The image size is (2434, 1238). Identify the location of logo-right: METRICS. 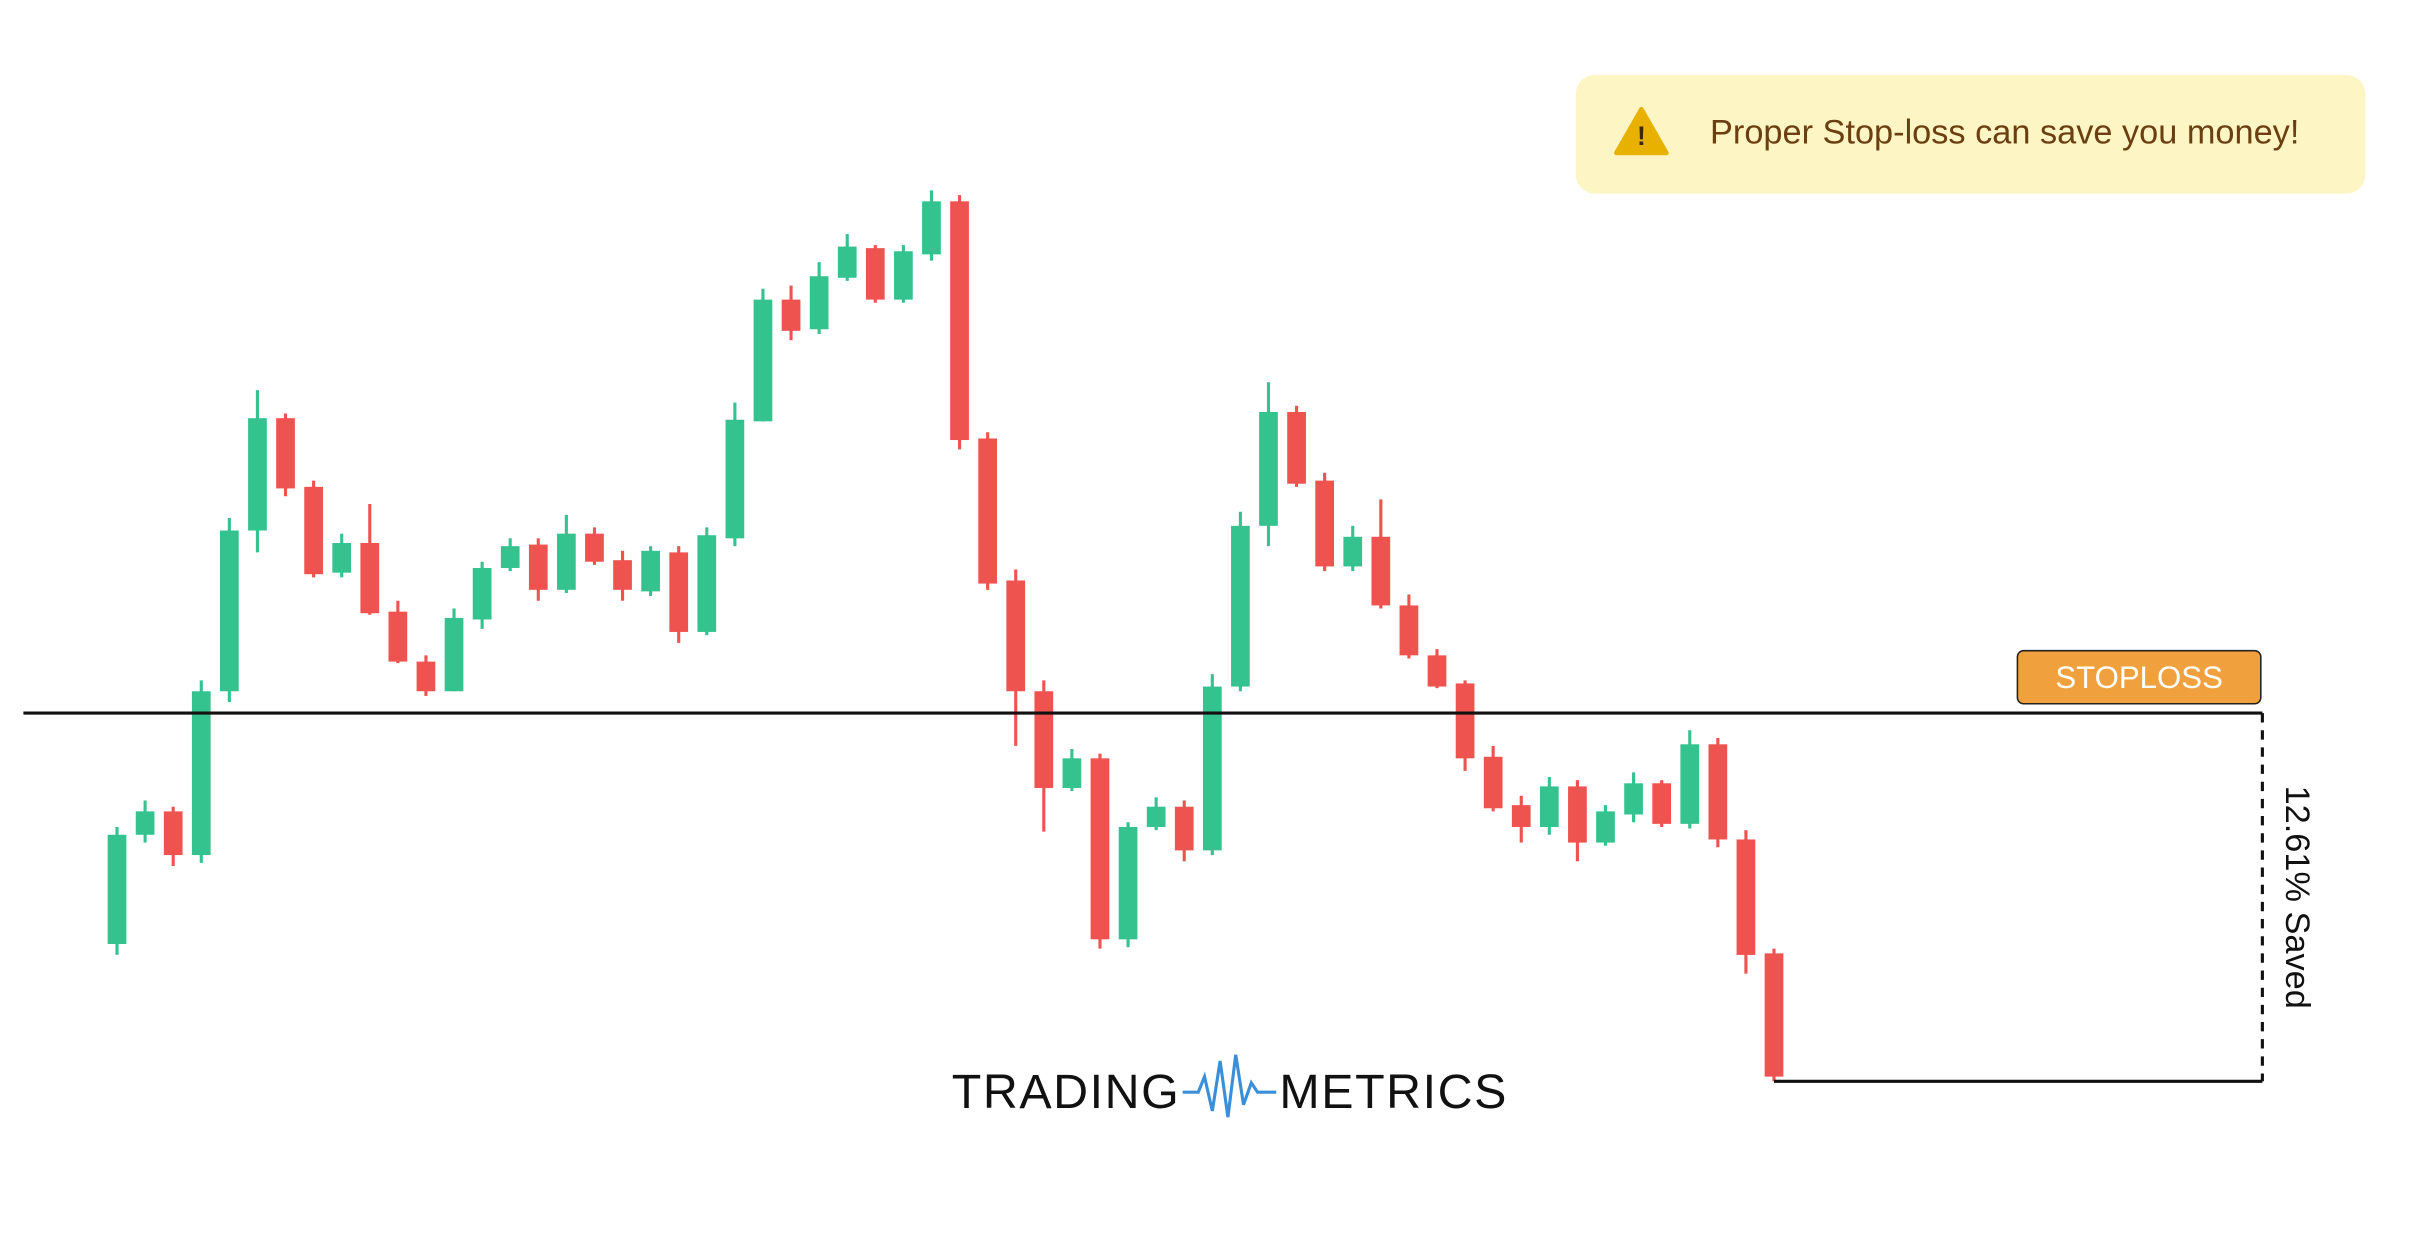
(1393, 1092).